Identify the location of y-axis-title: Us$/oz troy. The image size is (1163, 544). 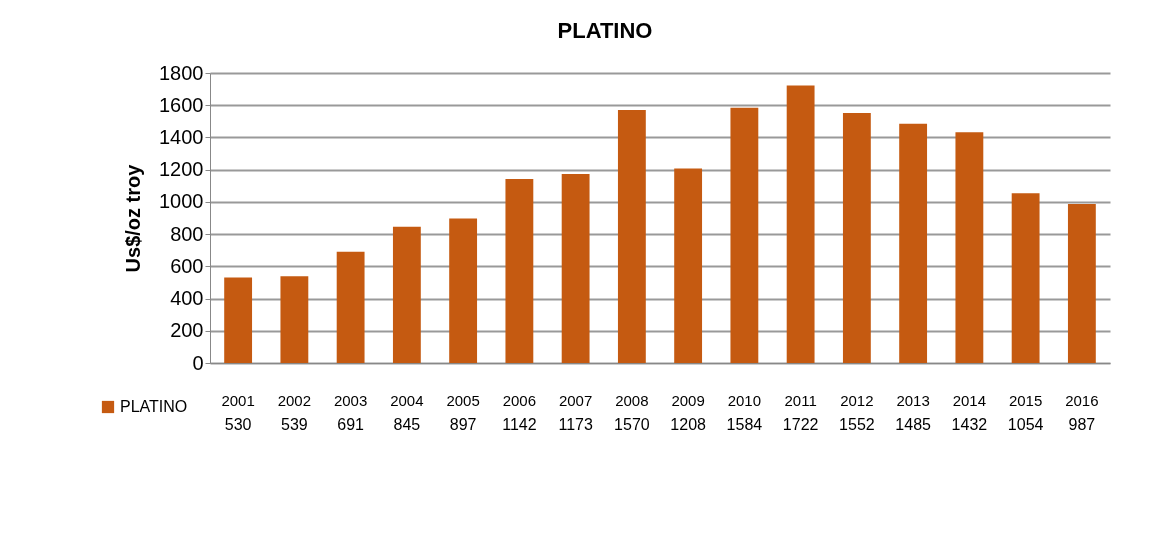
(133, 218).